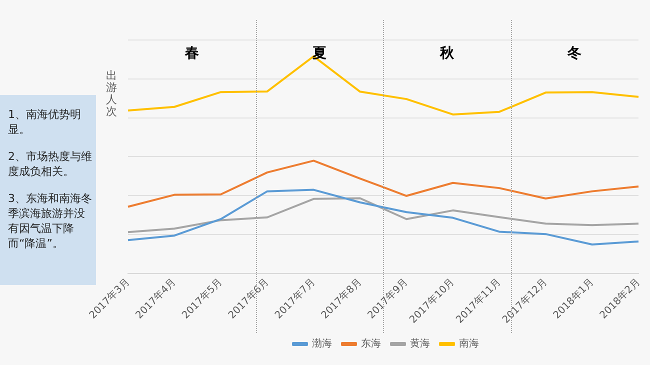  Describe the element at coordinates (111, 93) in the screenshot. I see `y-axis-title: 出游人次` at that location.